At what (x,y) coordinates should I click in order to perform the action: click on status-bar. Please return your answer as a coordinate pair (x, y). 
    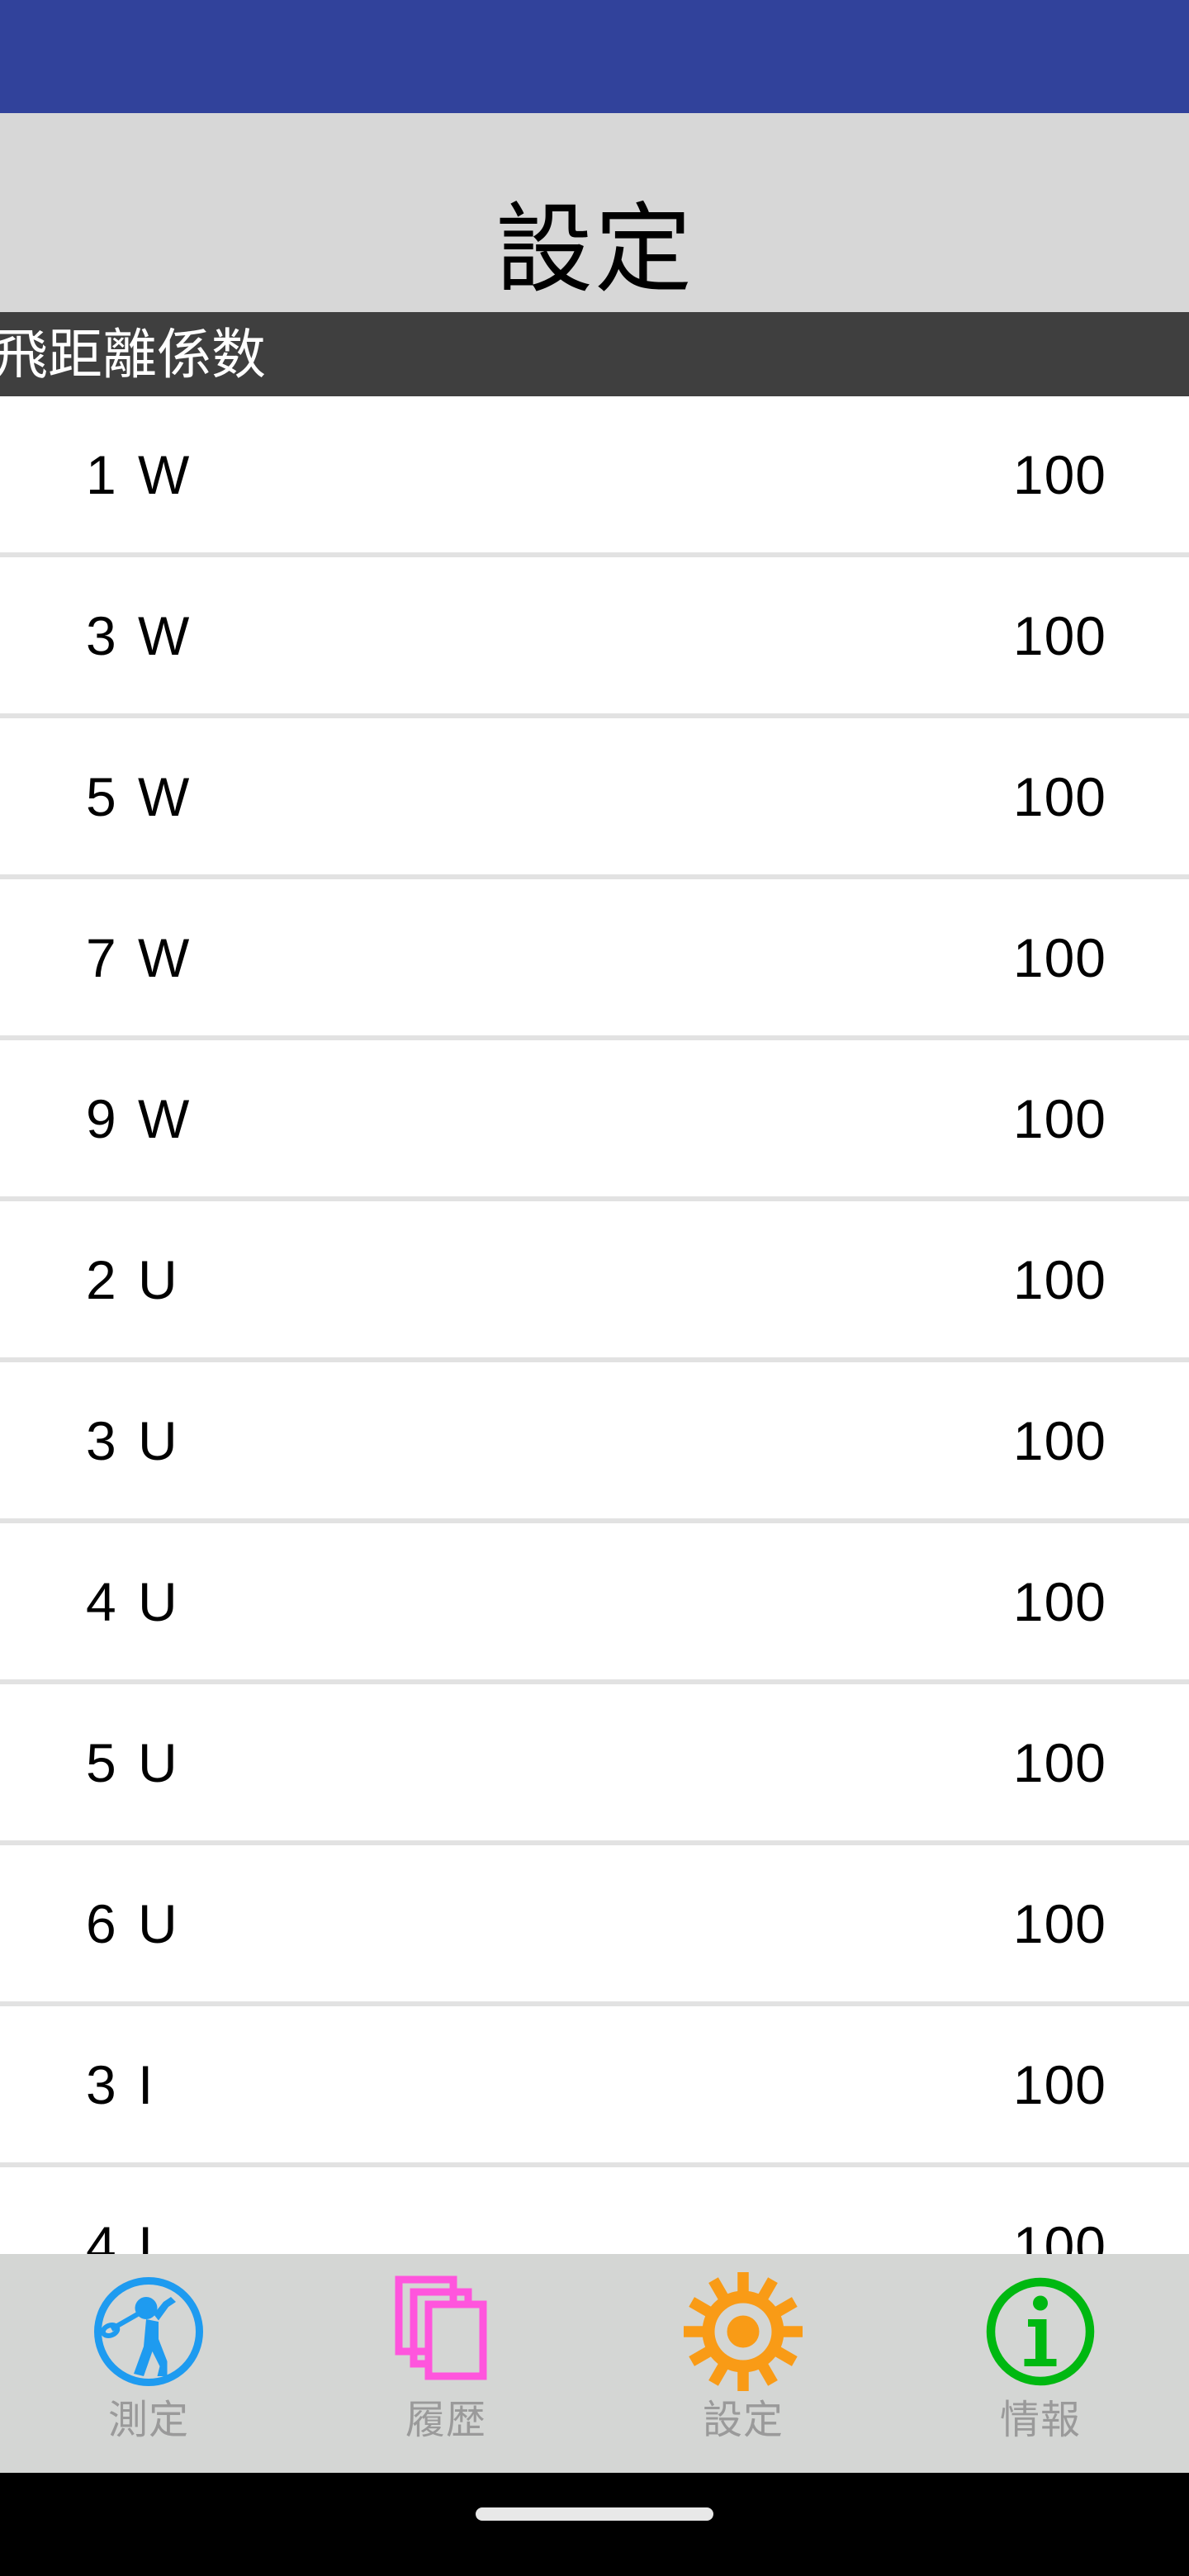
    Looking at the image, I should click on (594, 56).